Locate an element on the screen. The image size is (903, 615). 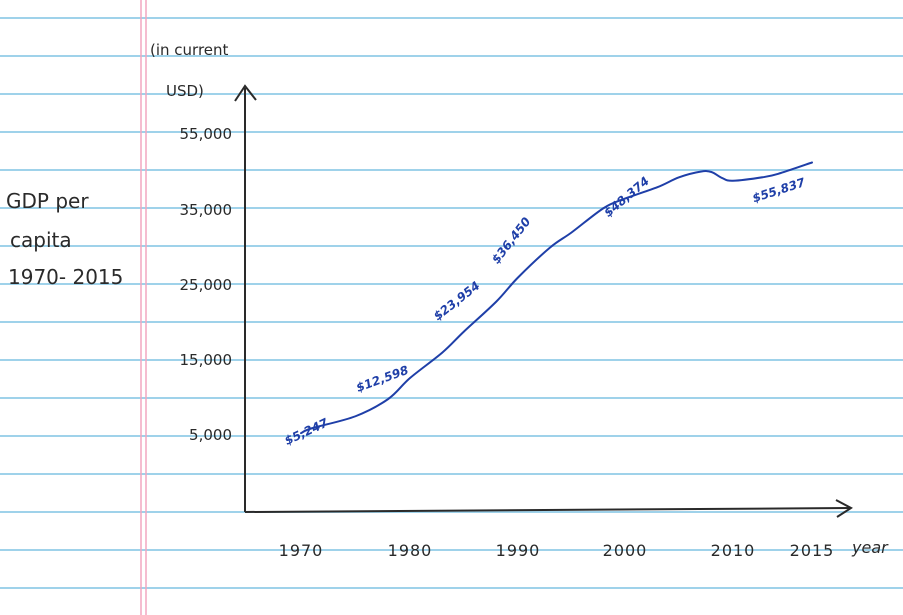
data-label: $48,374 is located at coordinates (626, 197).